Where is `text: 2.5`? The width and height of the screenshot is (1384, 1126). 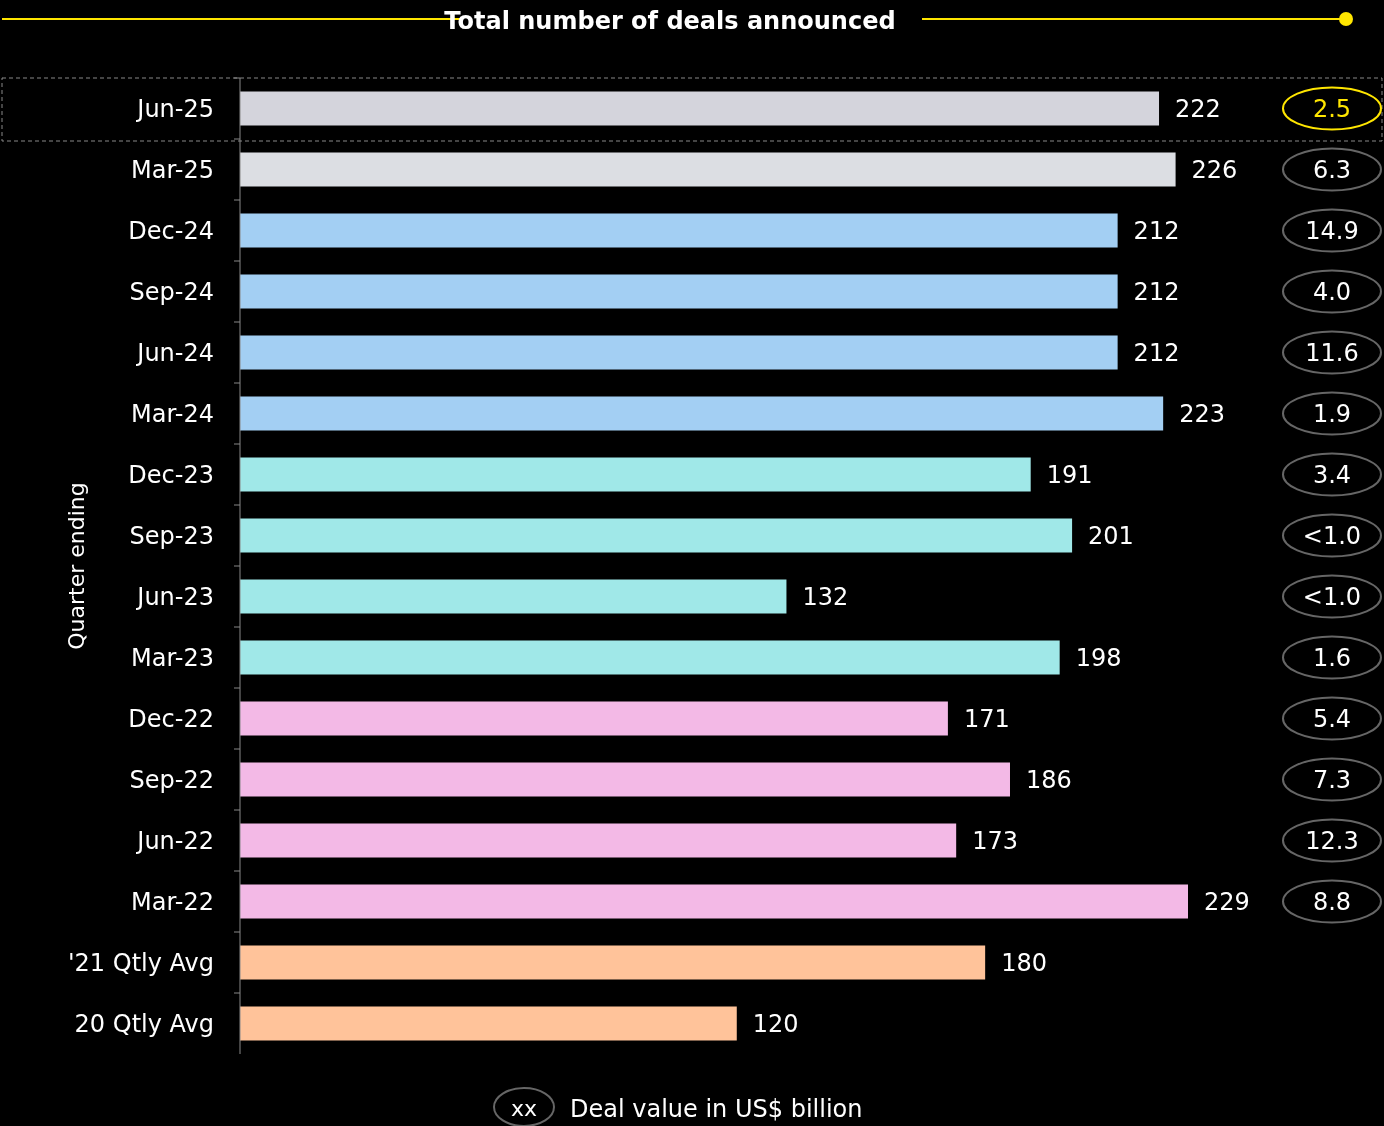
text: 2.5 is located at coordinates (1332, 108).